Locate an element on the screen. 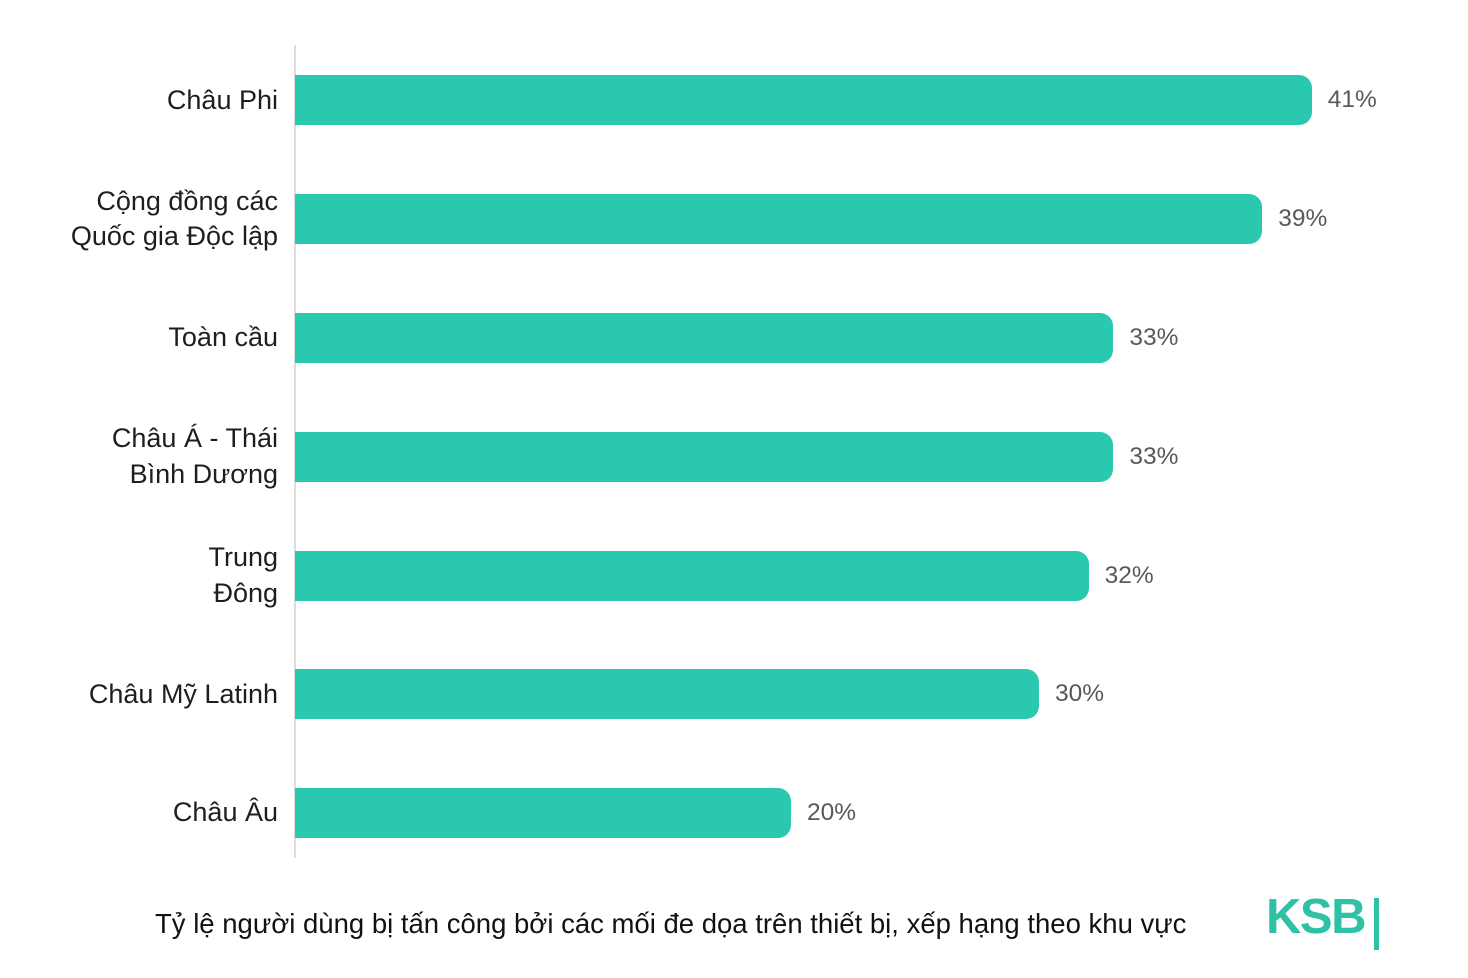  ksb-logo: KSB is located at coordinates (1322, 921).